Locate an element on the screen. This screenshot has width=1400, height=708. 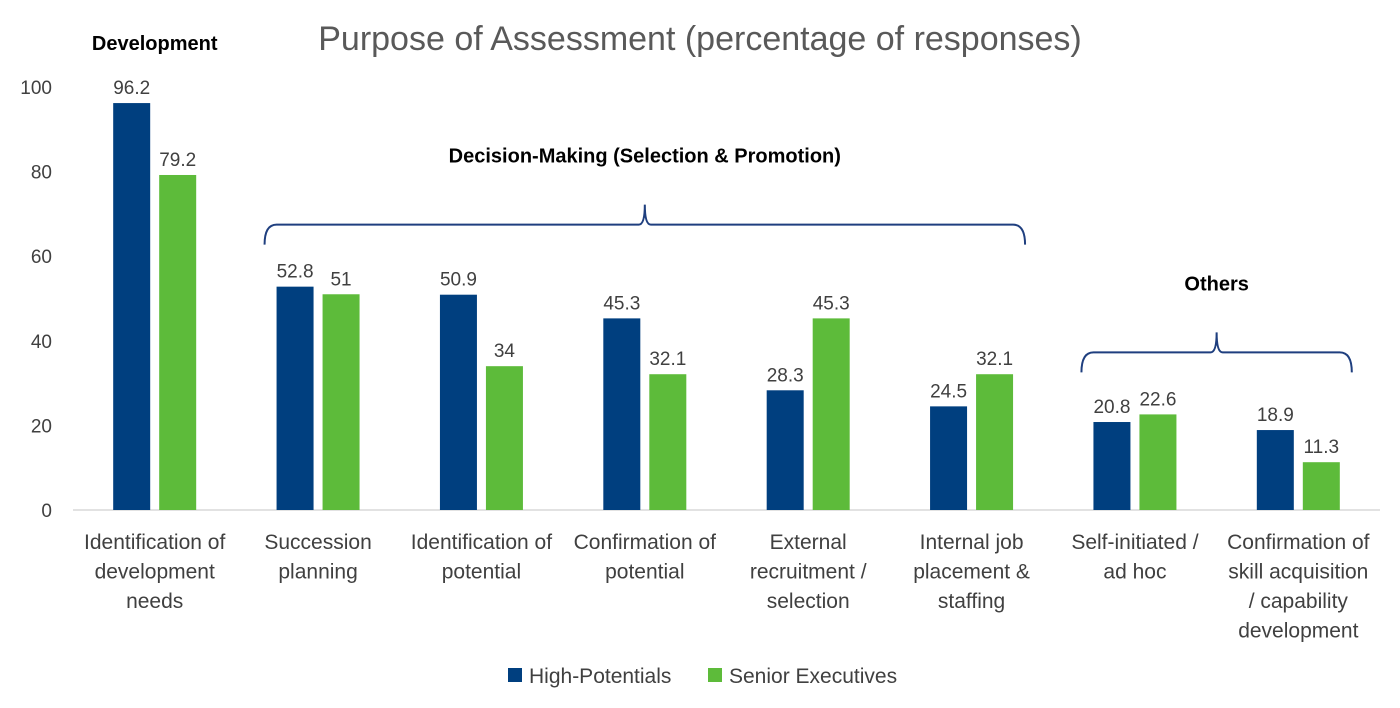
category-label: Confirmation of potential is located at coordinates (645, 557).